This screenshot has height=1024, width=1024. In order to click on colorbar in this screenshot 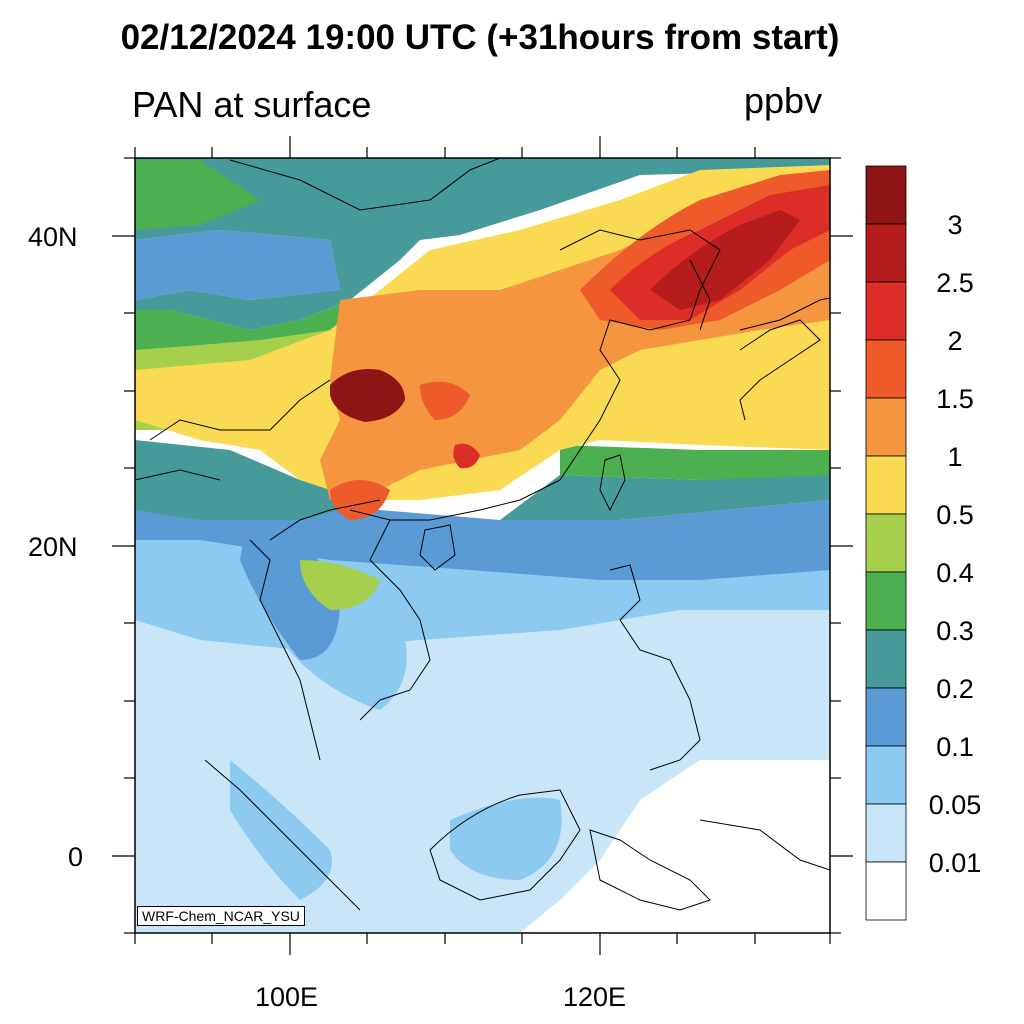, I will do `click(886, 543)`.